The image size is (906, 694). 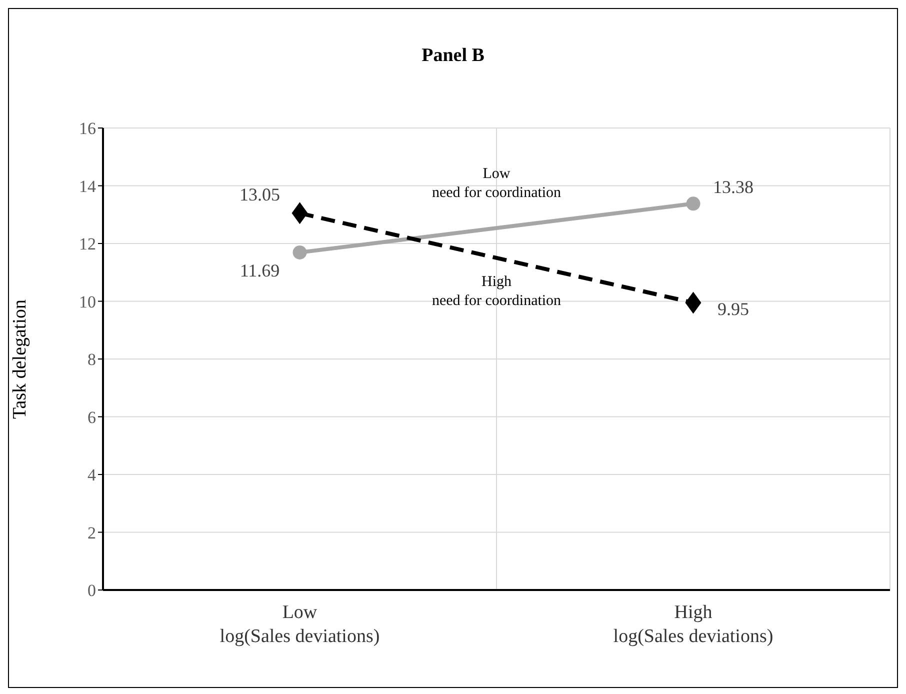 What do you see at coordinates (497, 291) in the screenshot?
I see `series-label: High need for coordination` at bounding box center [497, 291].